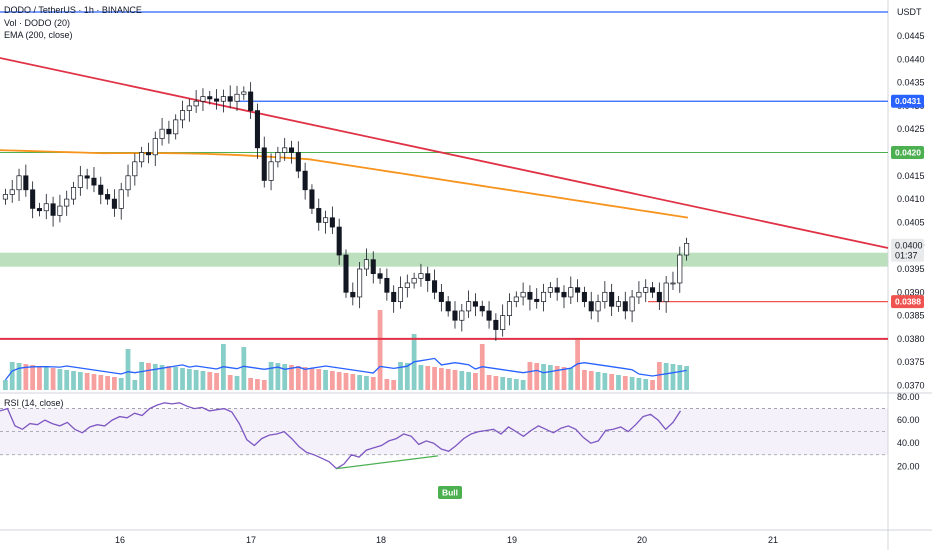  Describe the element at coordinates (911, 386) in the screenshot. I see `price-tick-label: 0.0370` at that location.